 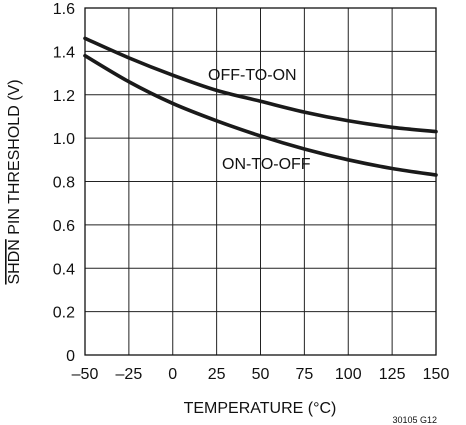 What do you see at coordinates (64, 183) in the screenshot?
I see `y-tick-label: 0.8` at bounding box center [64, 183].